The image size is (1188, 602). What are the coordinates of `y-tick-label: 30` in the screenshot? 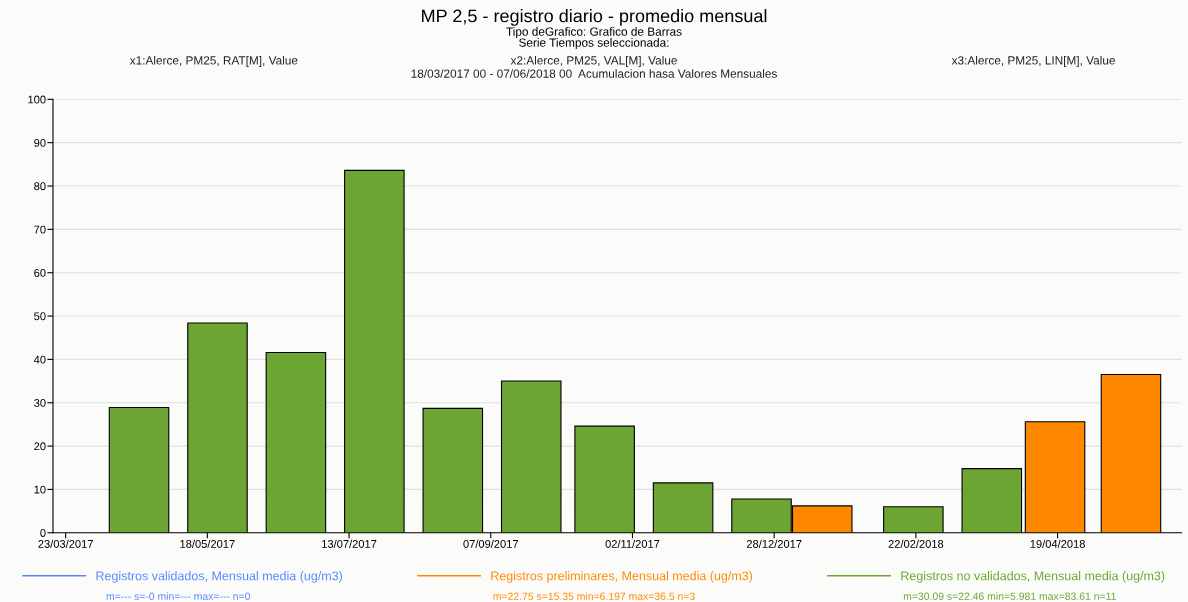 It's located at (40, 403).